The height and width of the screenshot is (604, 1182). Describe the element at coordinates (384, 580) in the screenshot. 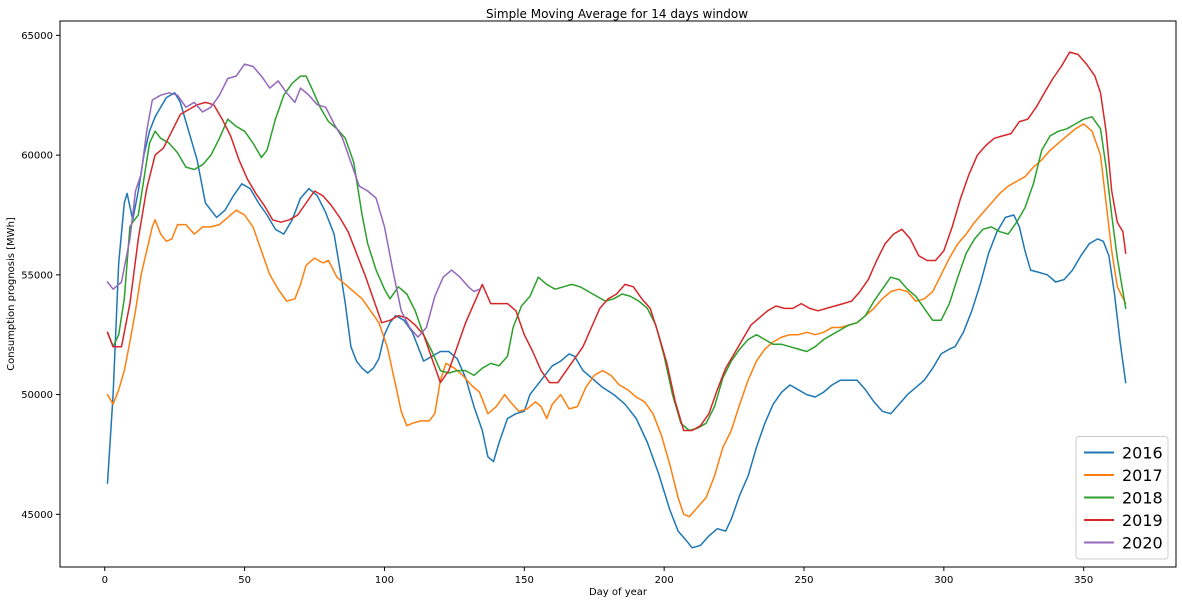

I see `x-tick-label: 100` at that location.